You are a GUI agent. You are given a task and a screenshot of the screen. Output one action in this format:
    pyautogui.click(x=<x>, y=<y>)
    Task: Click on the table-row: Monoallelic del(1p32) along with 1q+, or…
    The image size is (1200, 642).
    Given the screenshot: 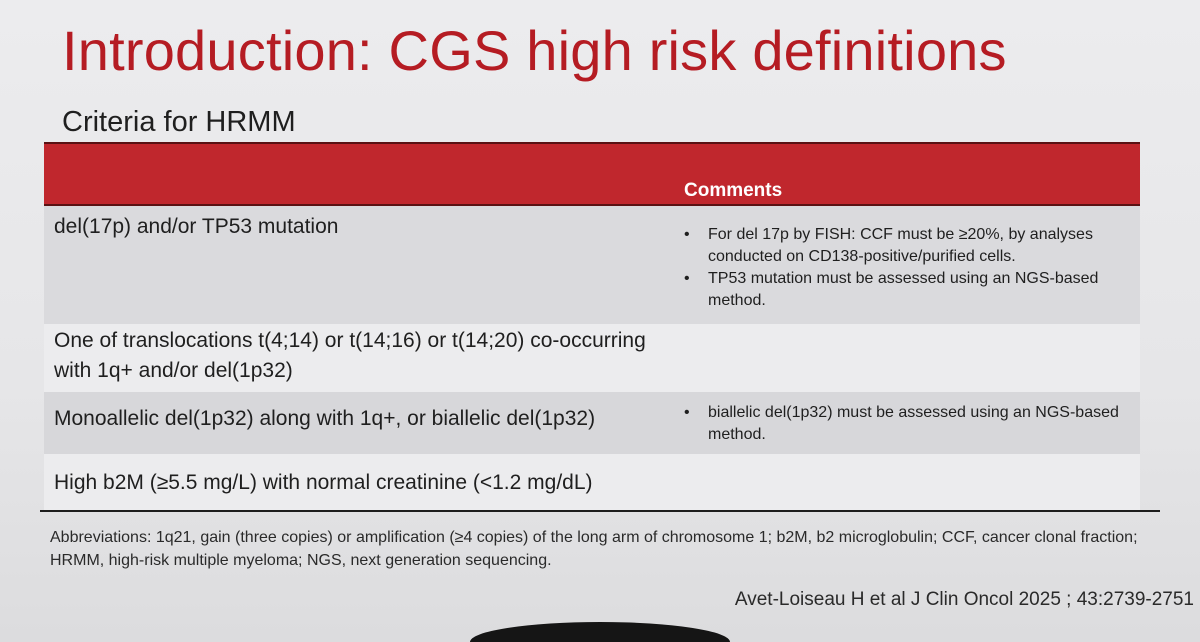 What is the action you would take?
    pyautogui.click(x=592, y=423)
    